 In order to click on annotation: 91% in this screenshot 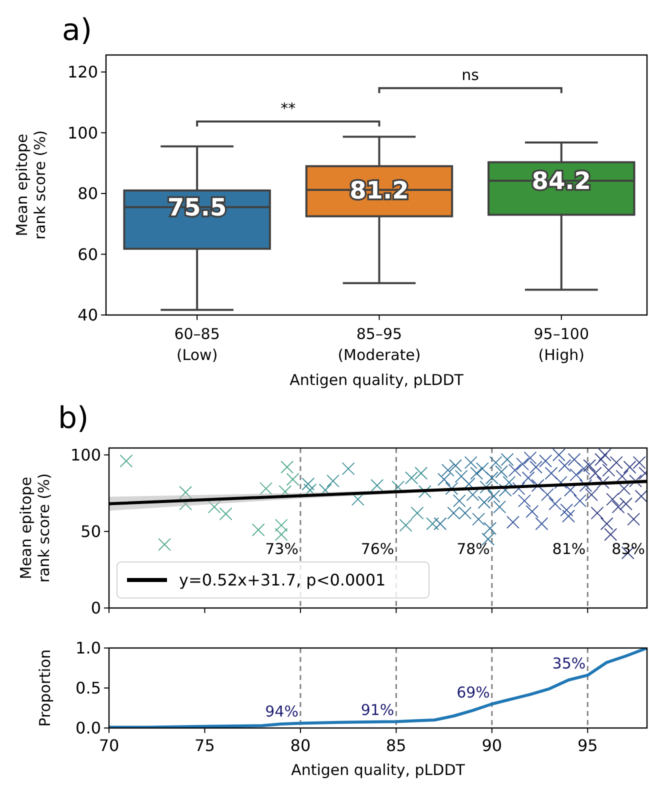, I will do `click(377, 709)`.